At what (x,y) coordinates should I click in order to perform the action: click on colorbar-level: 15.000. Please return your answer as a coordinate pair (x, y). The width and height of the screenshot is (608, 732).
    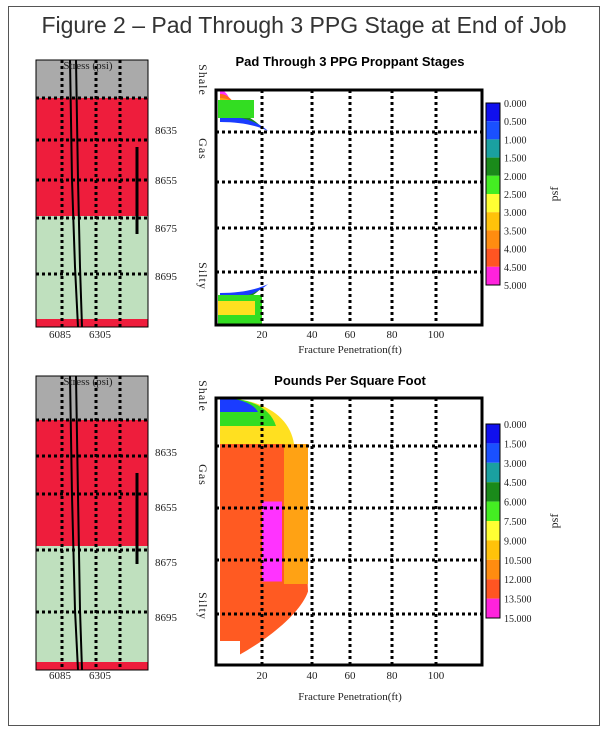
    Looking at the image, I should click on (518, 619).